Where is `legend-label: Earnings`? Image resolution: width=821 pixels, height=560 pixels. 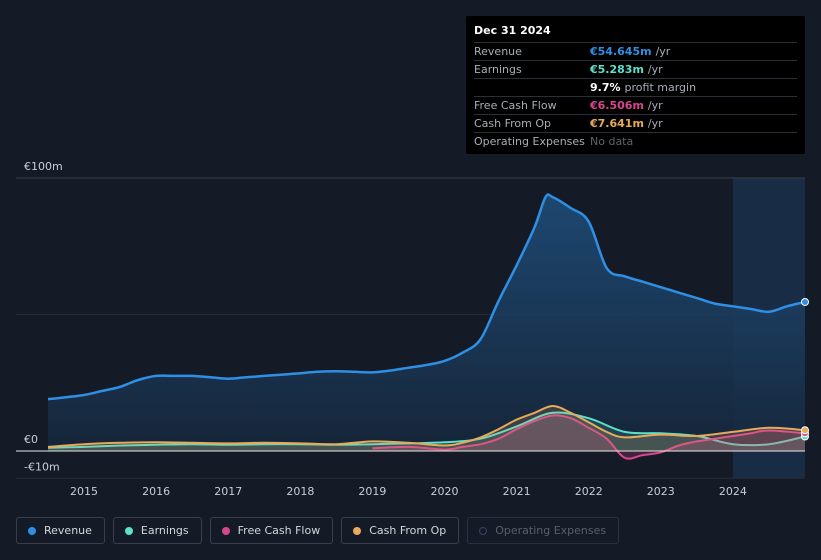 legend-label: Earnings is located at coordinates (164, 530).